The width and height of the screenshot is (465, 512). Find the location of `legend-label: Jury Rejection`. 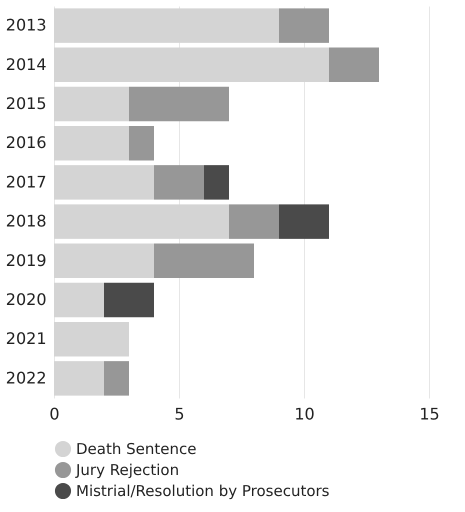

legend-label: Jury Rejection is located at coordinates (127, 470).